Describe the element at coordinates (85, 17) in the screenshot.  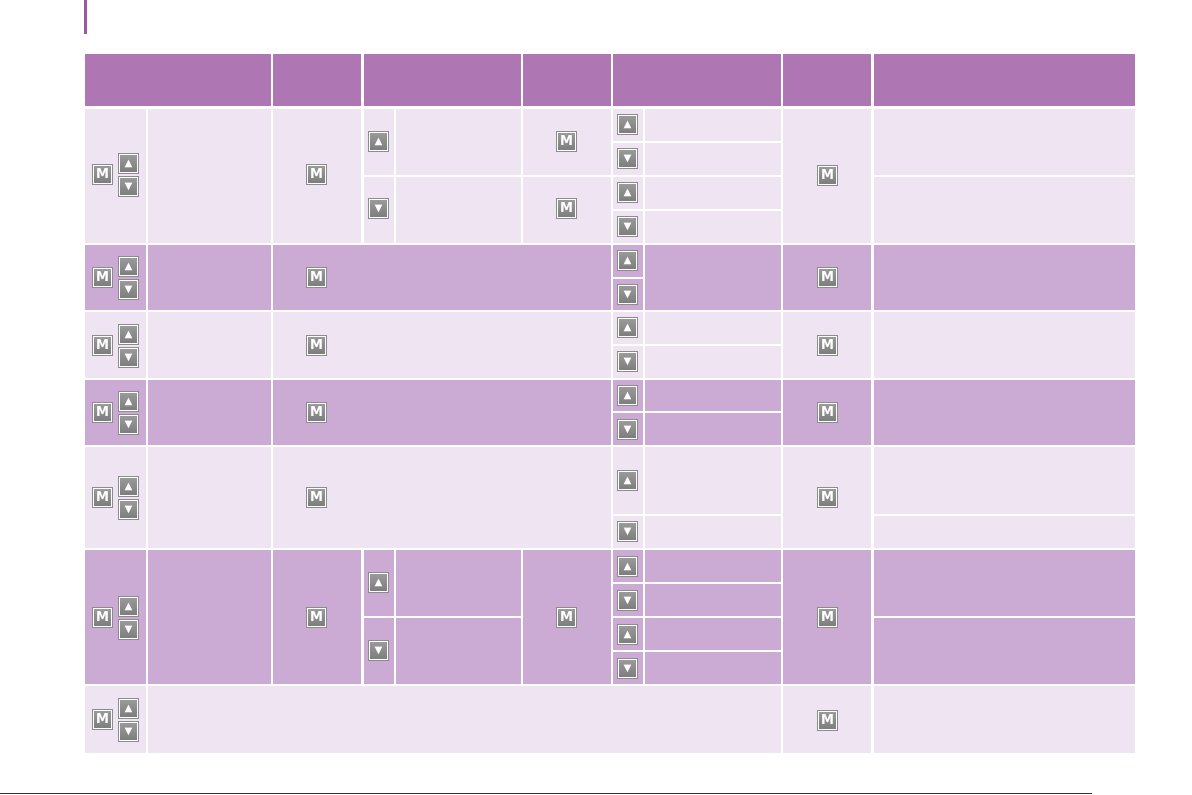
I see `accent-bar` at that location.